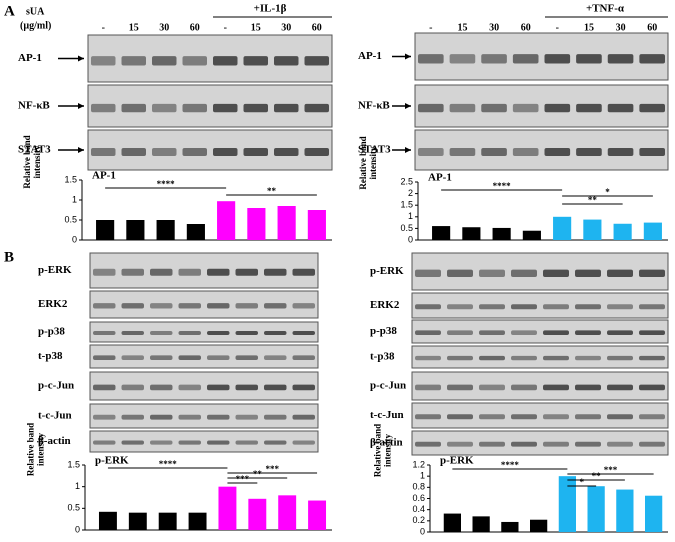 Image resolution: width=675 pixels, height=542 pixels. Describe the element at coordinates (112, 461) in the screenshot. I see `chart-title: p-ERK` at that location.